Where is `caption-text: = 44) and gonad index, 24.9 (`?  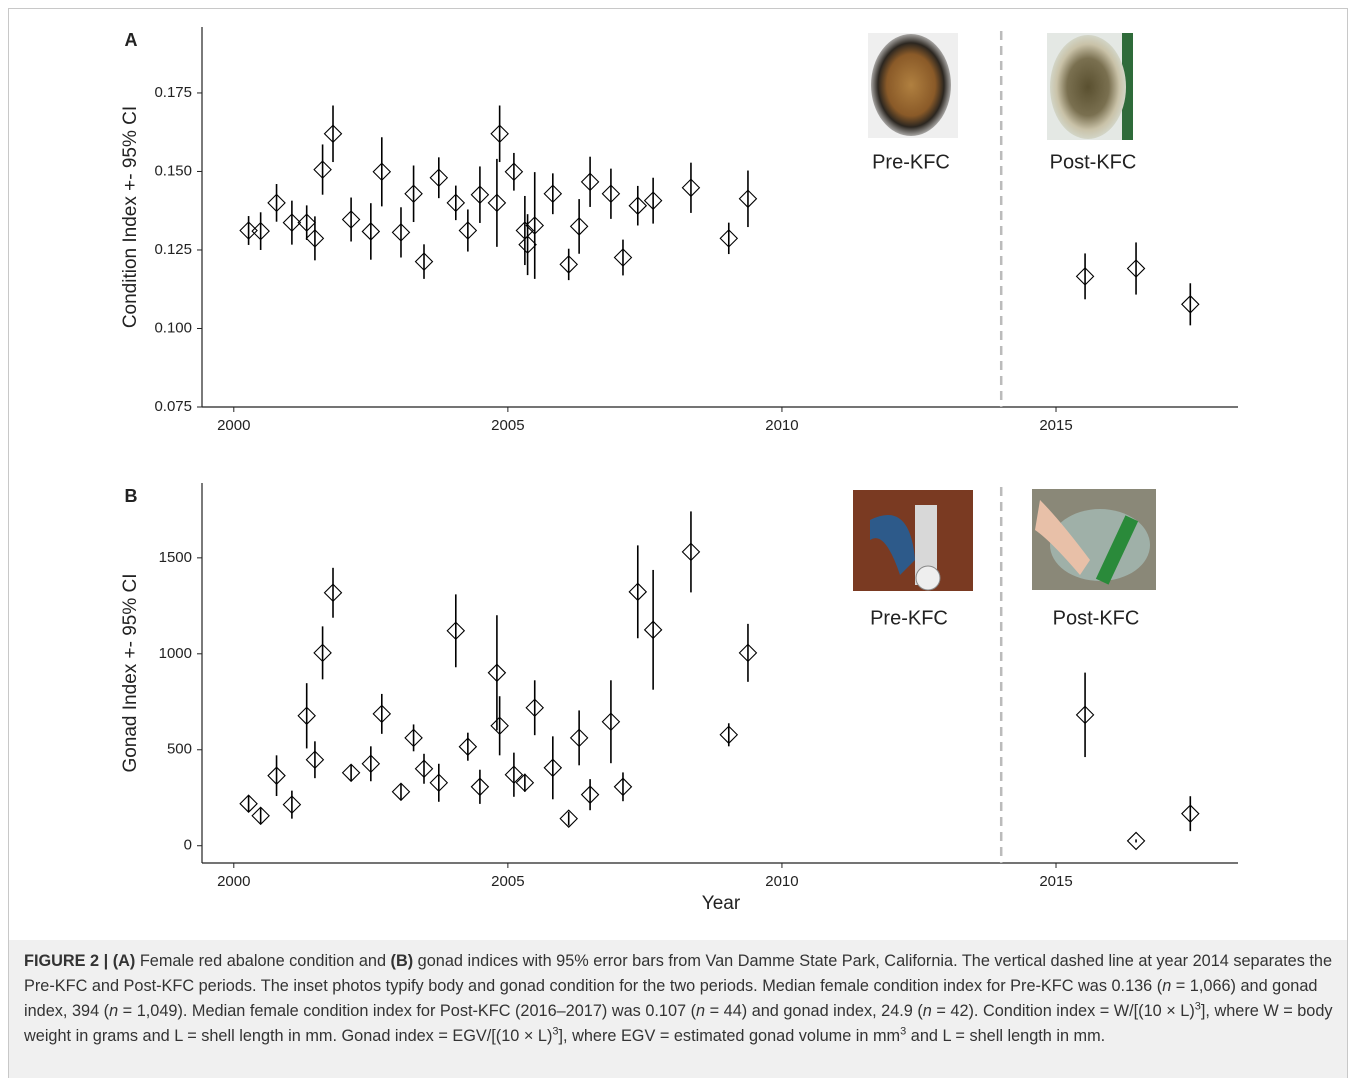
caption-text: = 44) and gonad index, 24.9 ( is located at coordinates (814, 1011).